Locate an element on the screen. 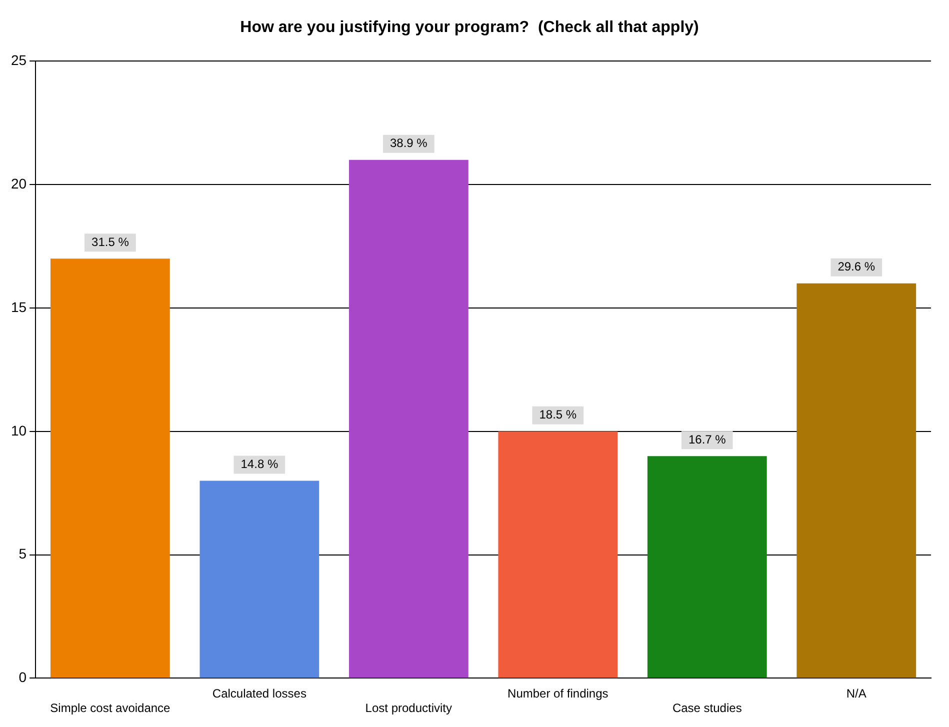  annotation: 18.5 % is located at coordinates (558, 415).